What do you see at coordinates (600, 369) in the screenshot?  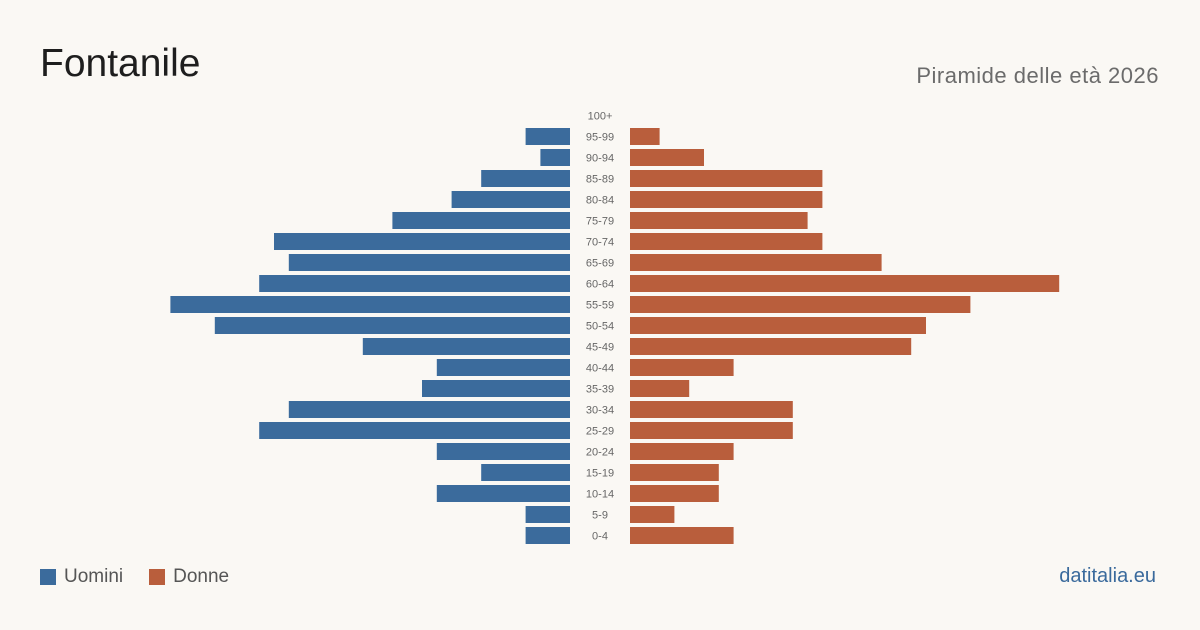 I see `age-label-40-44: 40-44` at bounding box center [600, 369].